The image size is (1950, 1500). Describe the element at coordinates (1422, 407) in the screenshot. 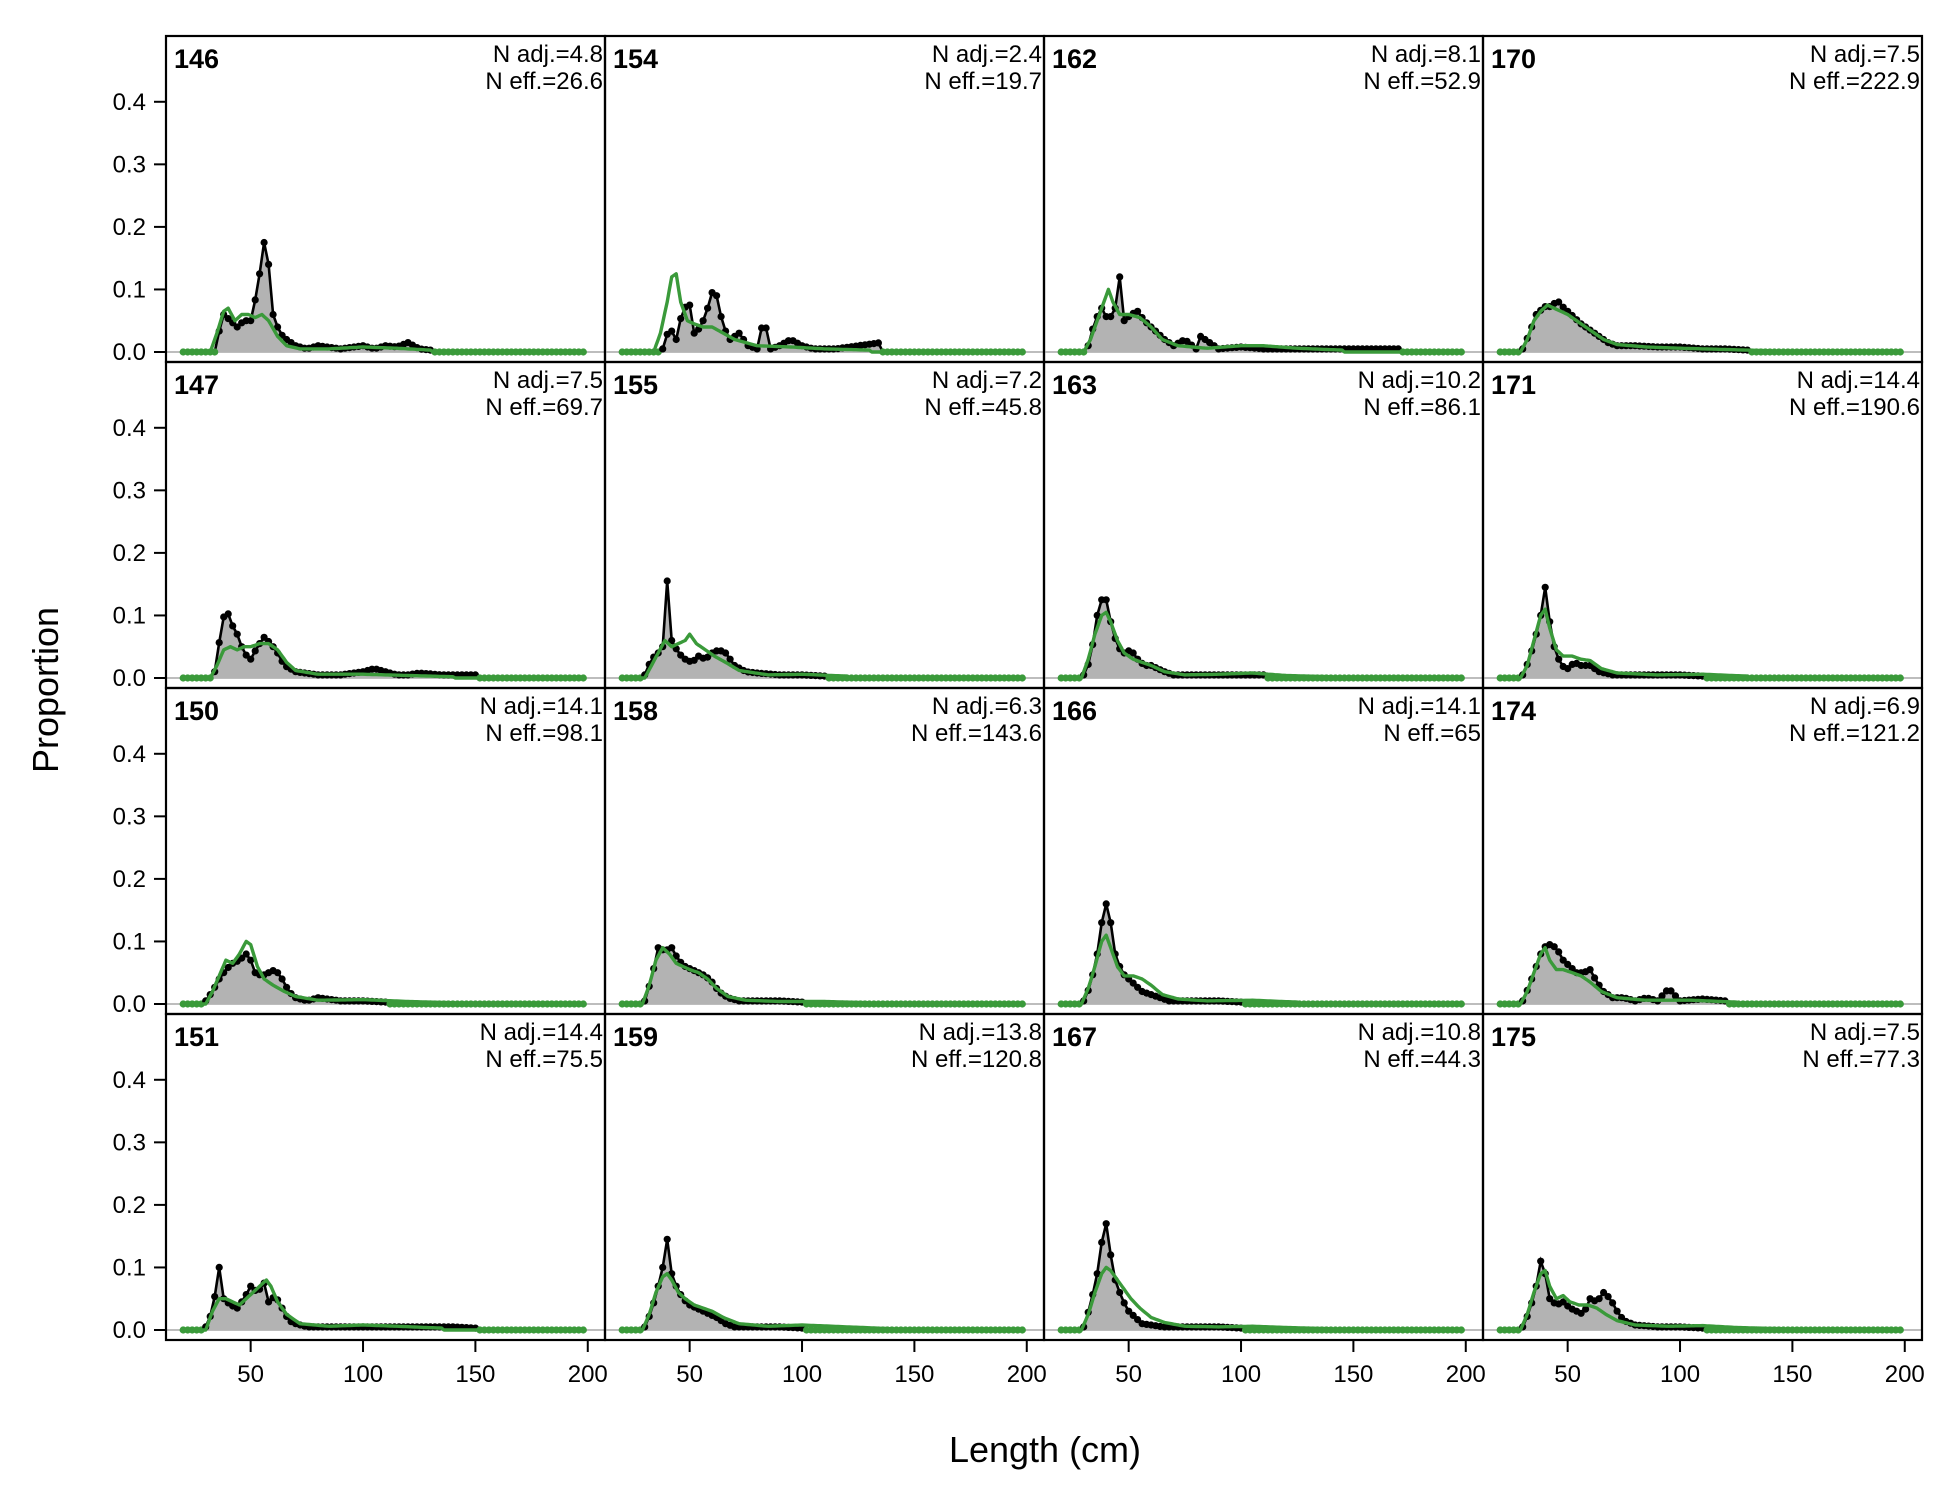

I see `panel-n-eff: N eff.=86.1` at that location.